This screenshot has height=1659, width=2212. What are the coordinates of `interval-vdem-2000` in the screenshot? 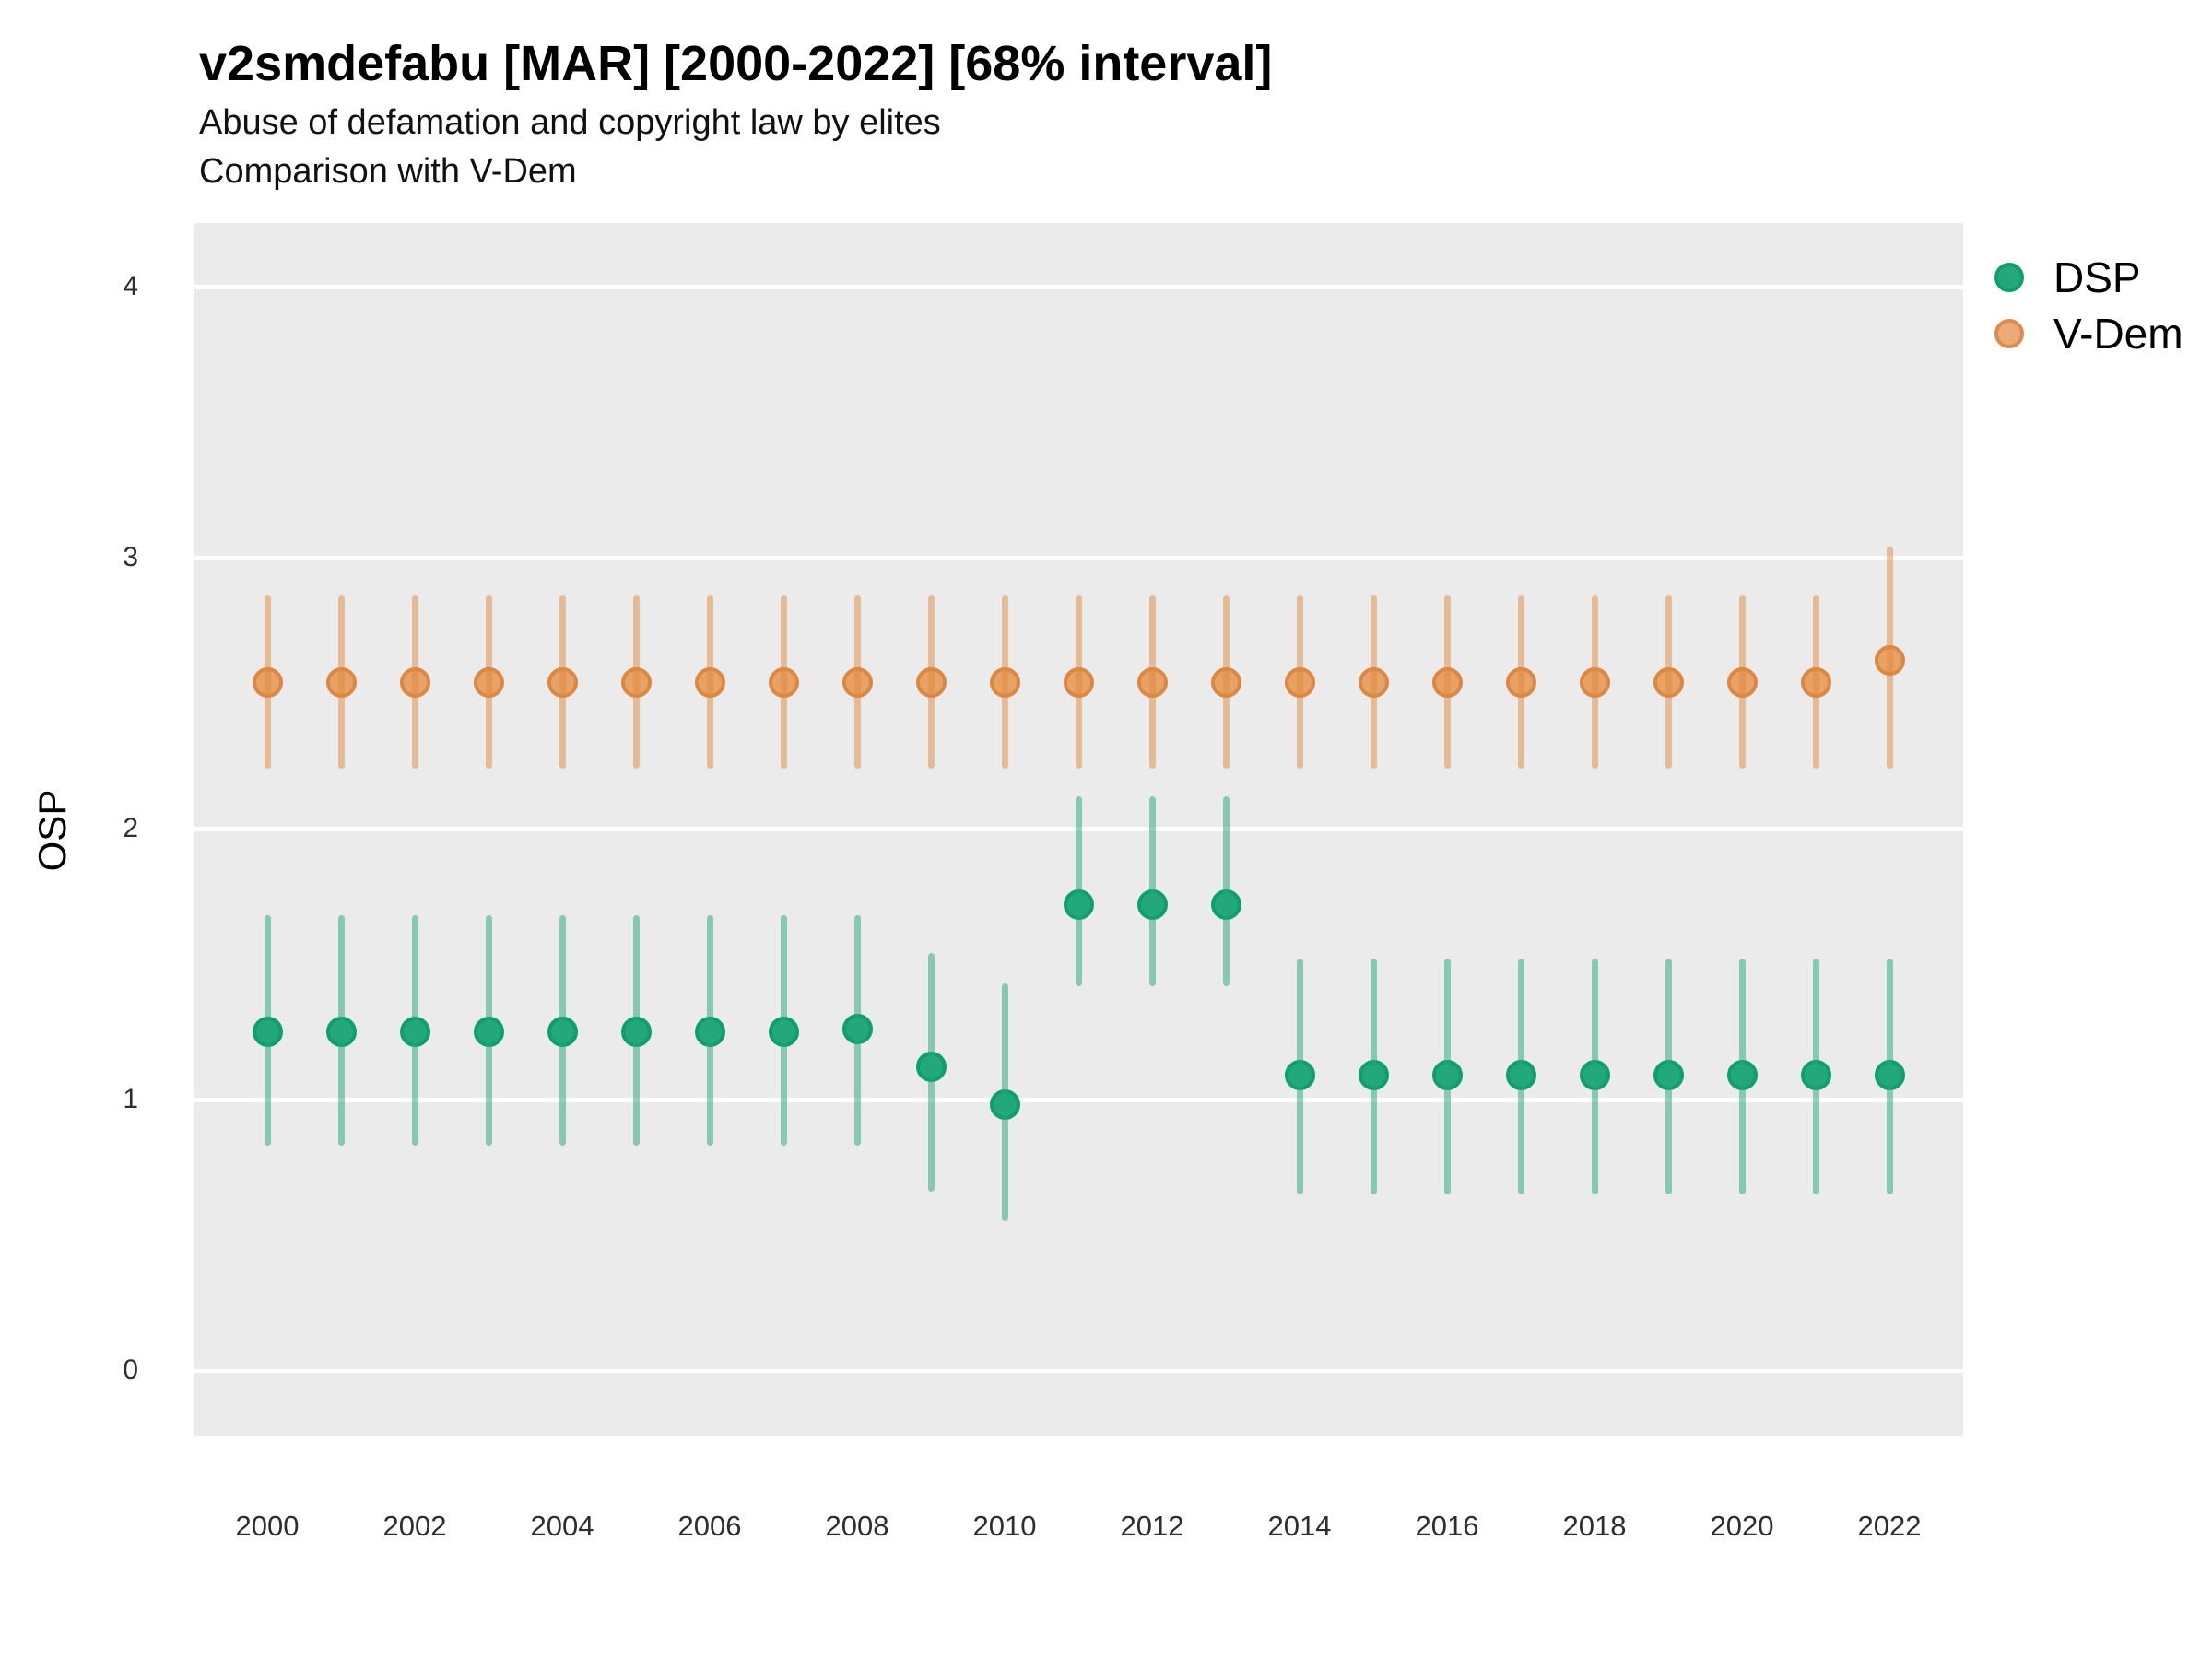 It's located at (267, 682).